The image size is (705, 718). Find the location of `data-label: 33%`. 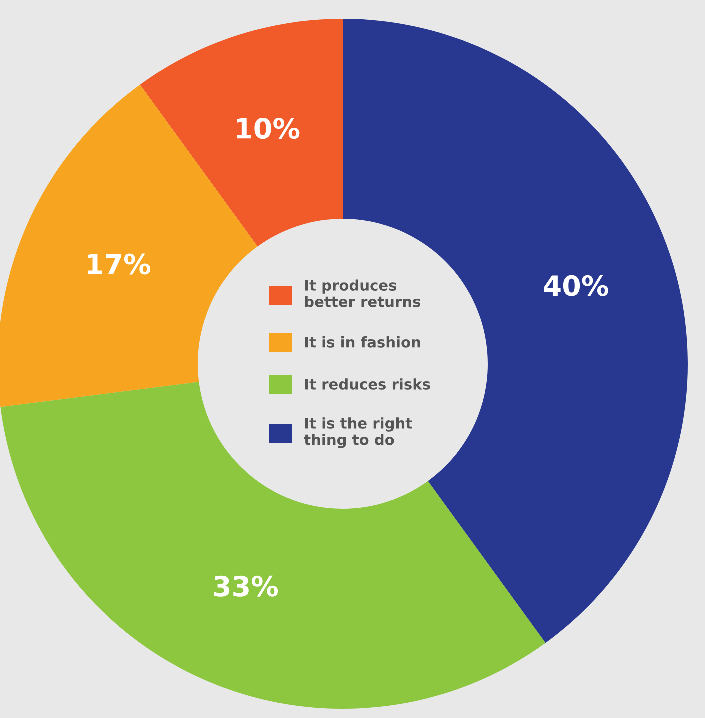

data-label: 33% is located at coordinates (246, 586).